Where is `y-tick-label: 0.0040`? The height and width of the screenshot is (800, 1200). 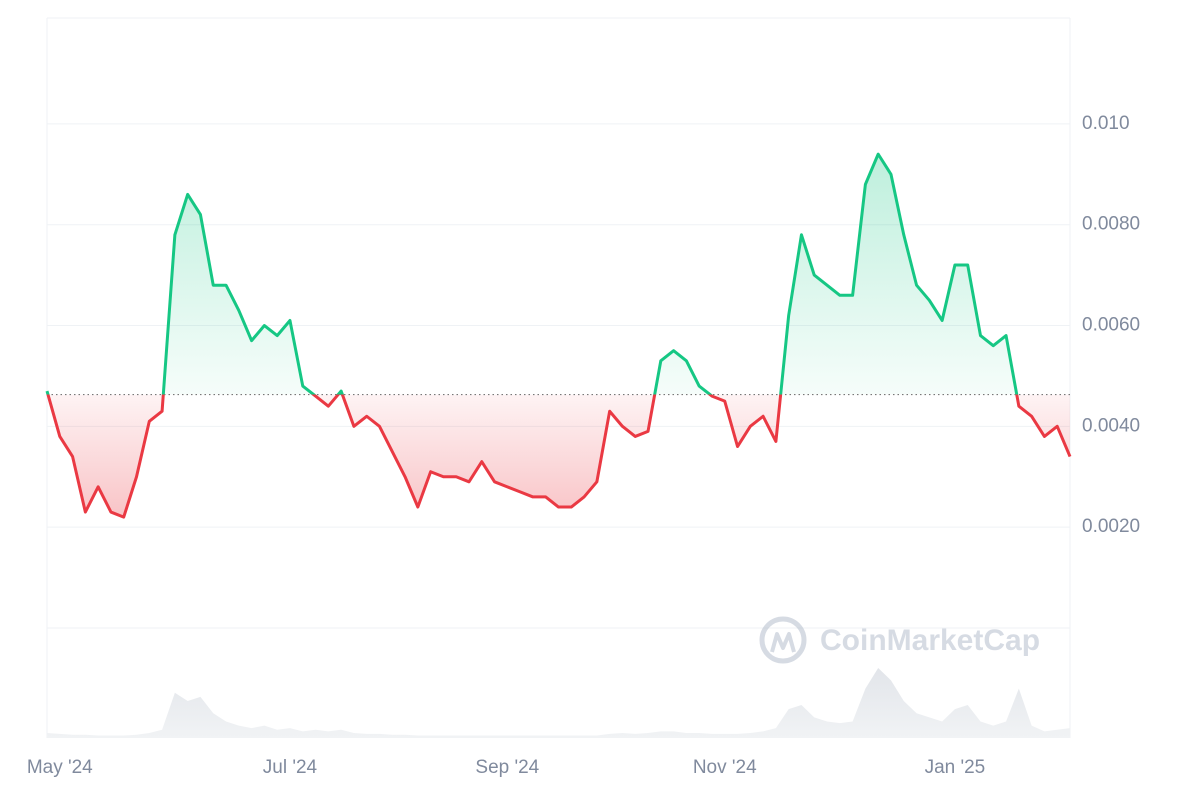
y-tick-label: 0.0040 is located at coordinates (1111, 425).